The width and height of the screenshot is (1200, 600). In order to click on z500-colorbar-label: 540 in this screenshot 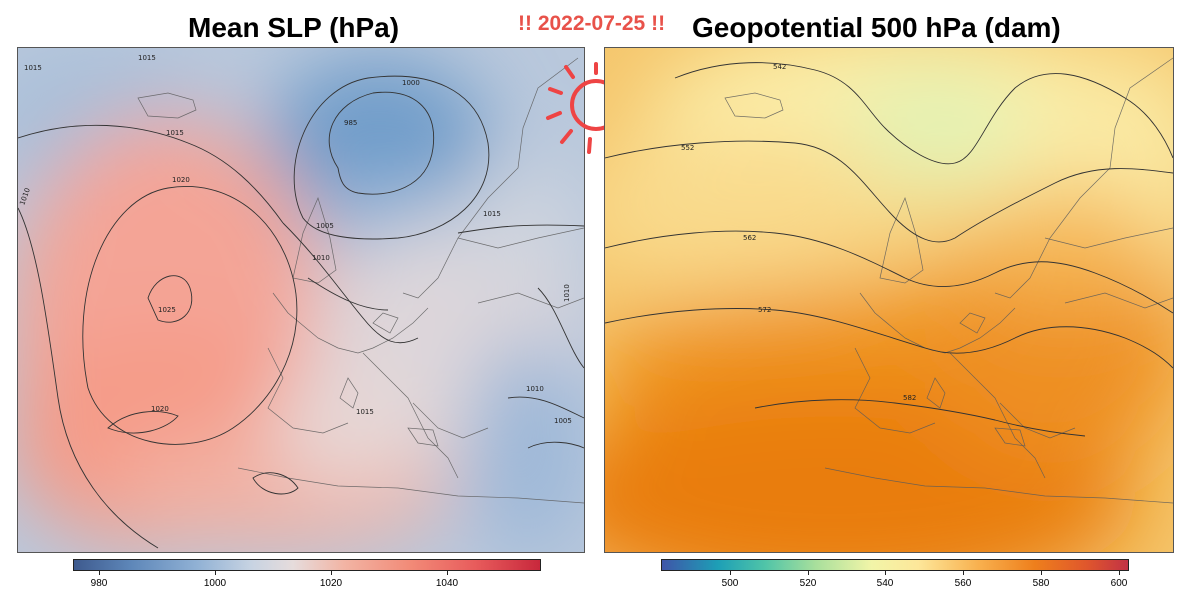, I will do `click(885, 583)`.